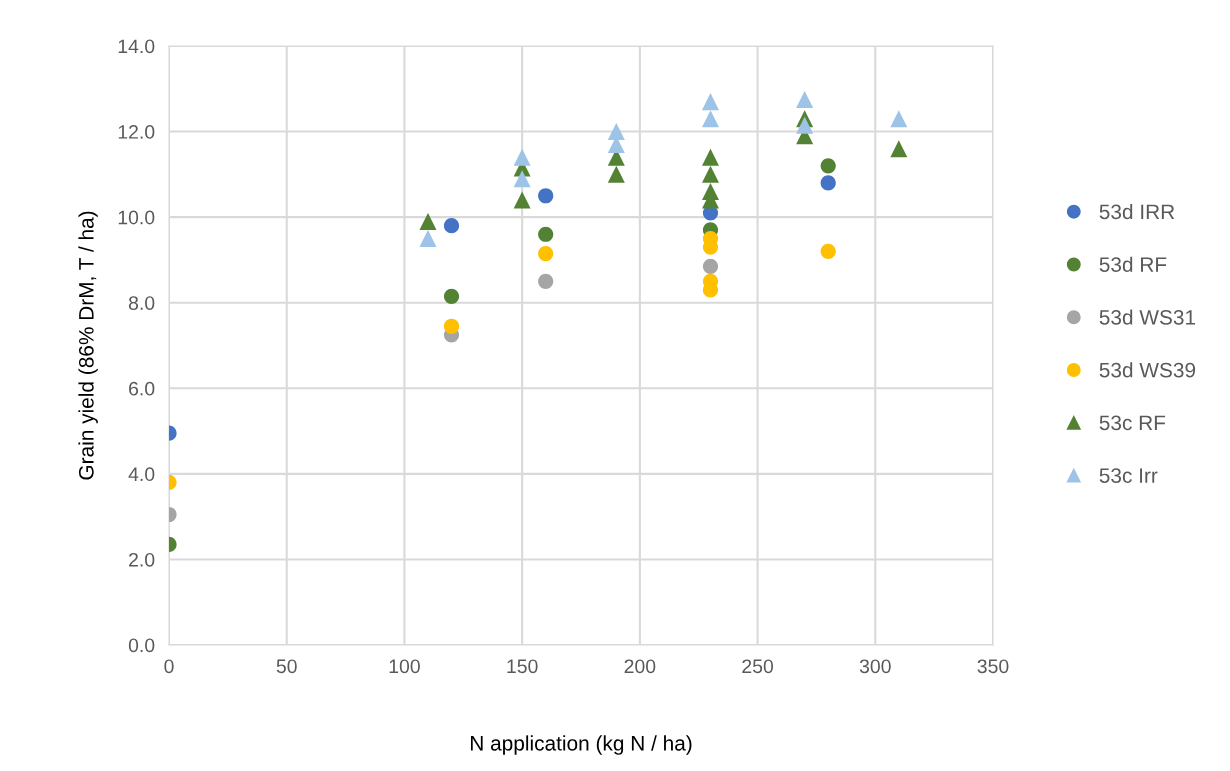 This screenshot has height=771, width=1230. What do you see at coordinates (169, 666) in the screenshot?
I see `x-tick-label: 0` at bounding box center [169, 666].